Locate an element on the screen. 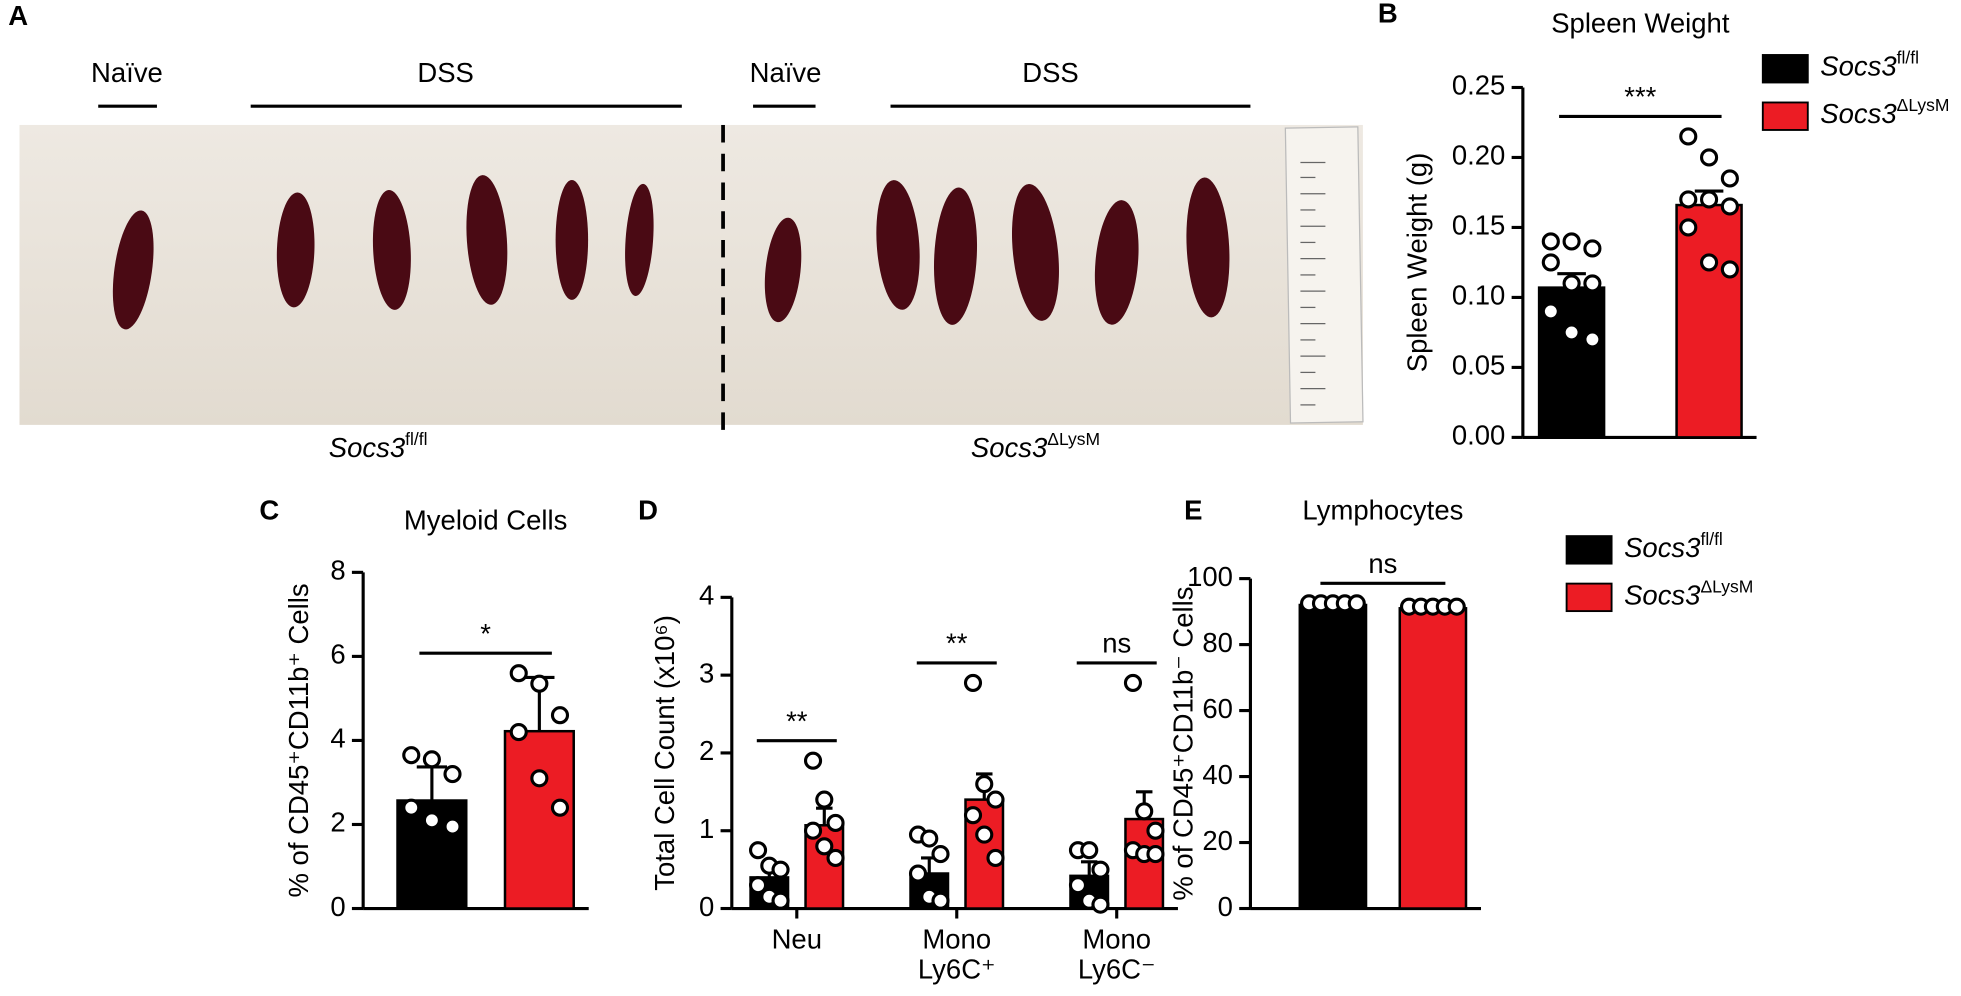 This screenshot has height=996, width=1961. genotype-label: Socs3fl/fl is located at coordinates (378, 446).